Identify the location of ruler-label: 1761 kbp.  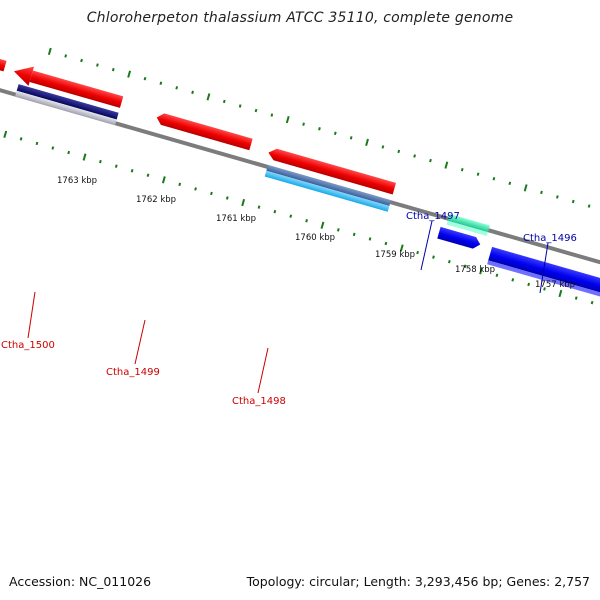
(236, 219).